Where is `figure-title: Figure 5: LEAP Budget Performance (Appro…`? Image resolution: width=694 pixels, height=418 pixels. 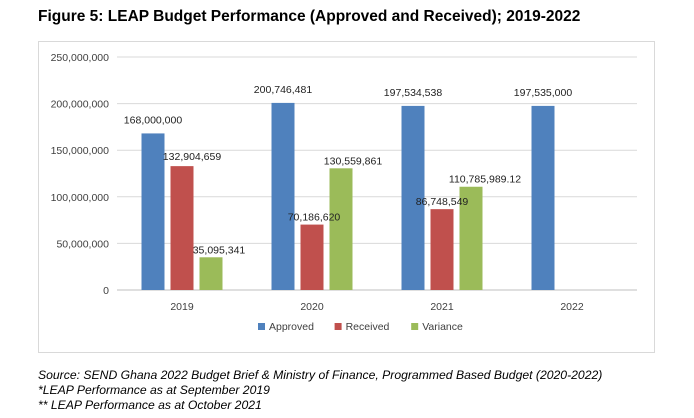
figure-title: Figure 5: LEAP Budget Performance (Appro… is located at coordinates (309, 16).